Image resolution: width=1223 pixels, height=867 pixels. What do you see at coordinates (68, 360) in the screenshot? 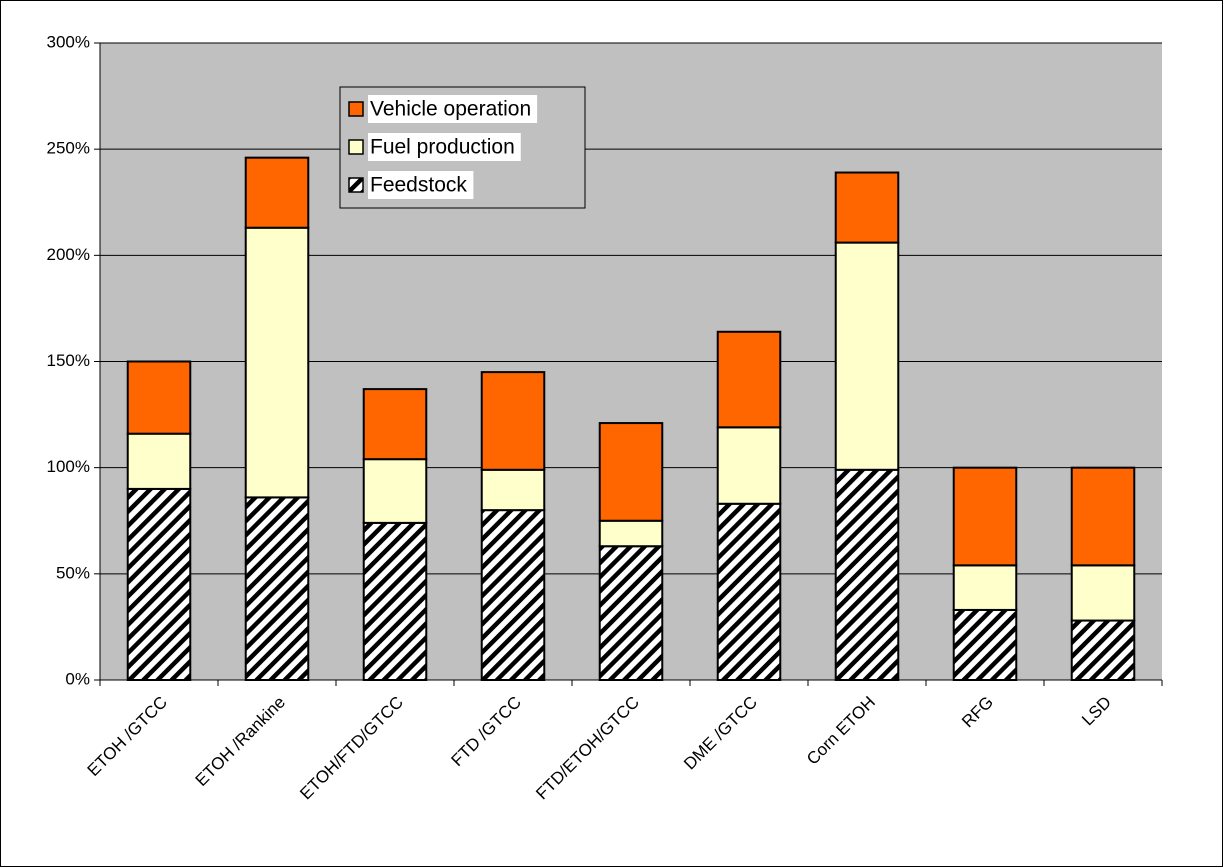
I see `y-tick-label: 150%` at bounding box center [68, 360].